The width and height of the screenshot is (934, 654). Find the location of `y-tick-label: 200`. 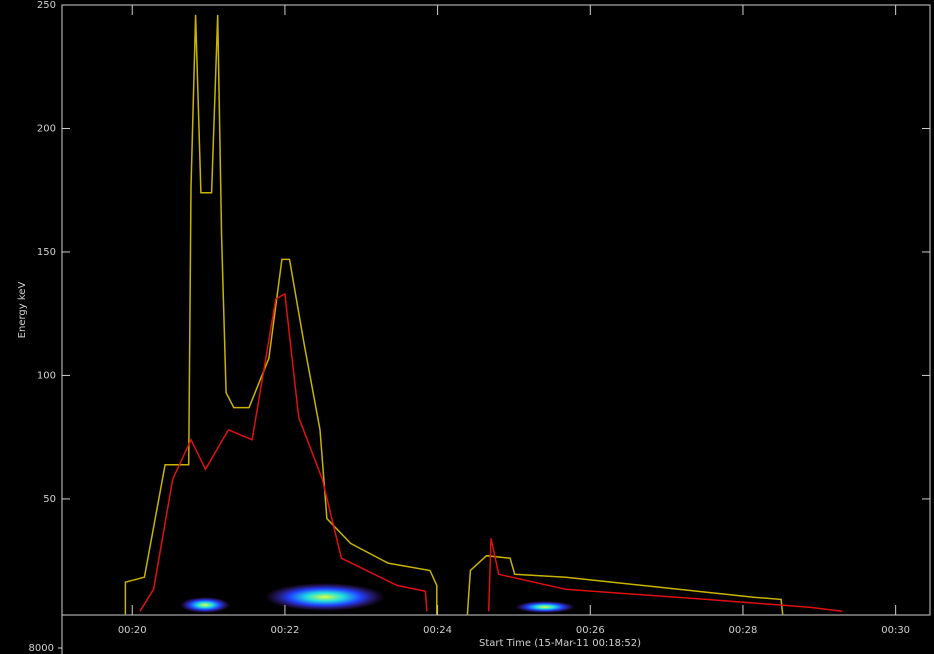

y-tick-label: 200 is located at coordinates (46, 128).